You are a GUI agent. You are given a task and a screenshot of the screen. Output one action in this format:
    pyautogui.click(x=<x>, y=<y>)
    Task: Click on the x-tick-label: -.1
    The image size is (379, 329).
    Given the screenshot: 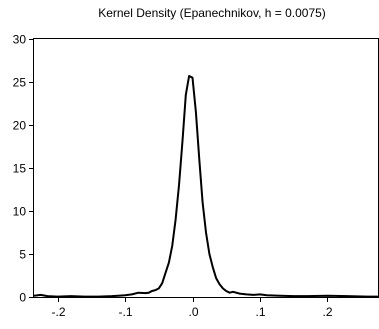 What is the action you would take?
    pyautogui.click(x=125, y=312)
    